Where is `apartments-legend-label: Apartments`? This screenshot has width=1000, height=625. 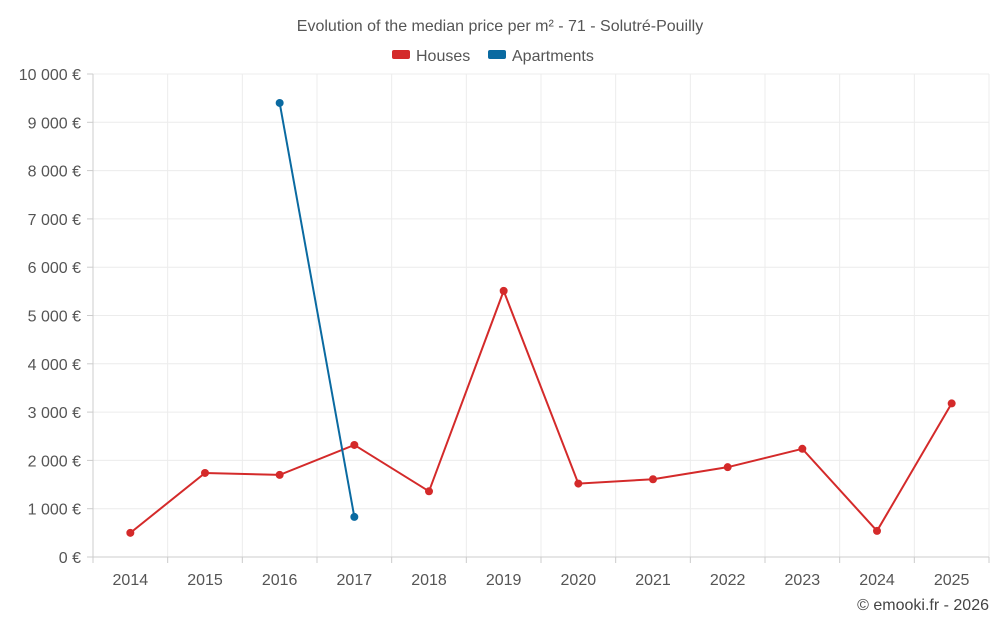 apartments-legend-label: Apartments is located at coordinates (553, 56).